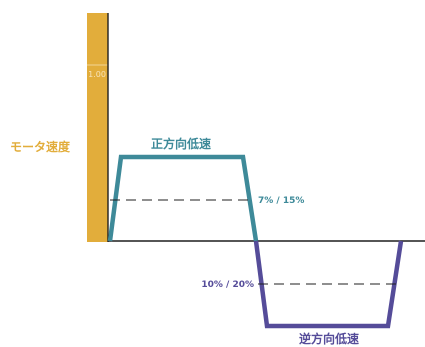 This screenshot has width=425, height=347. I want to click on forward-threshold-label: 7% / 15%, so click(281, 201).